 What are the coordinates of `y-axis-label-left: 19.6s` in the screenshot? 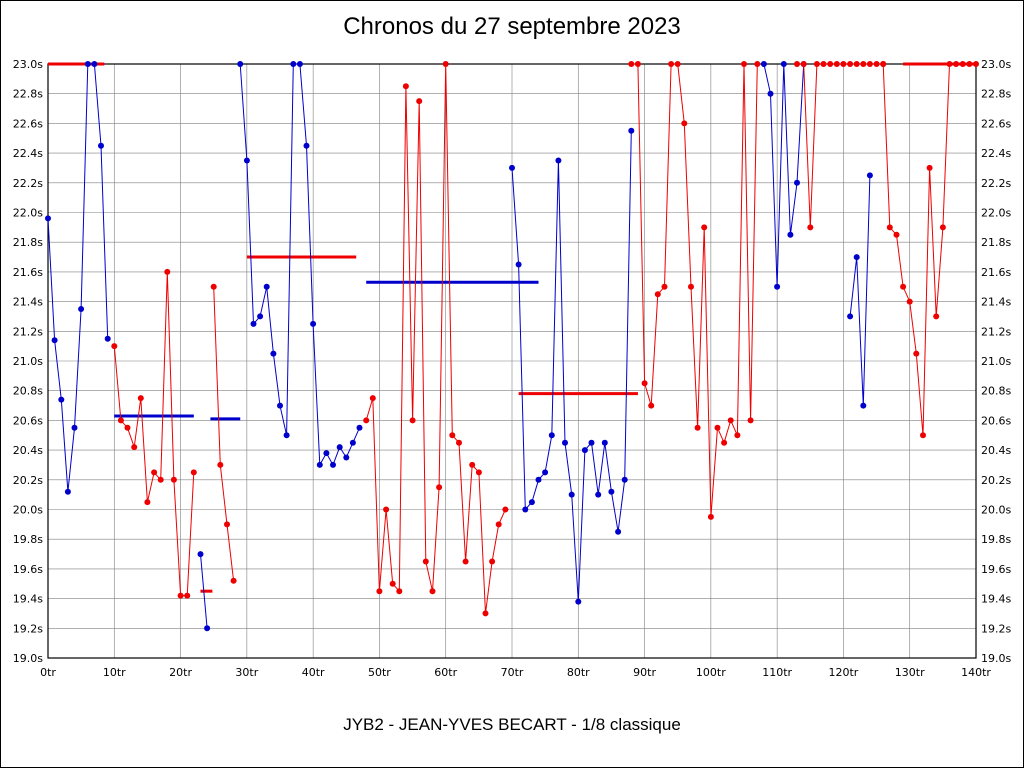 It's located at (28, 569).